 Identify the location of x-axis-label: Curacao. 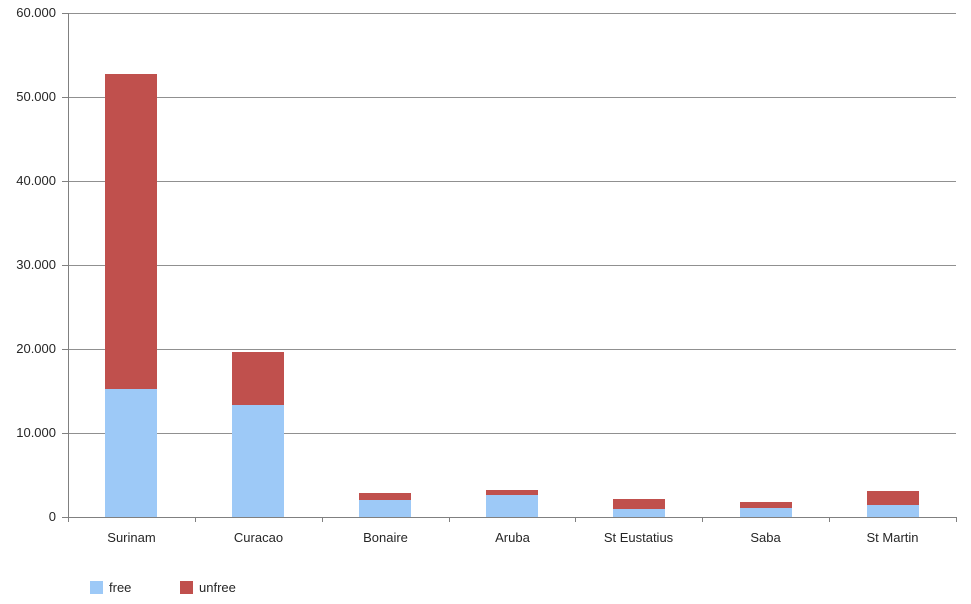
(258, 537).